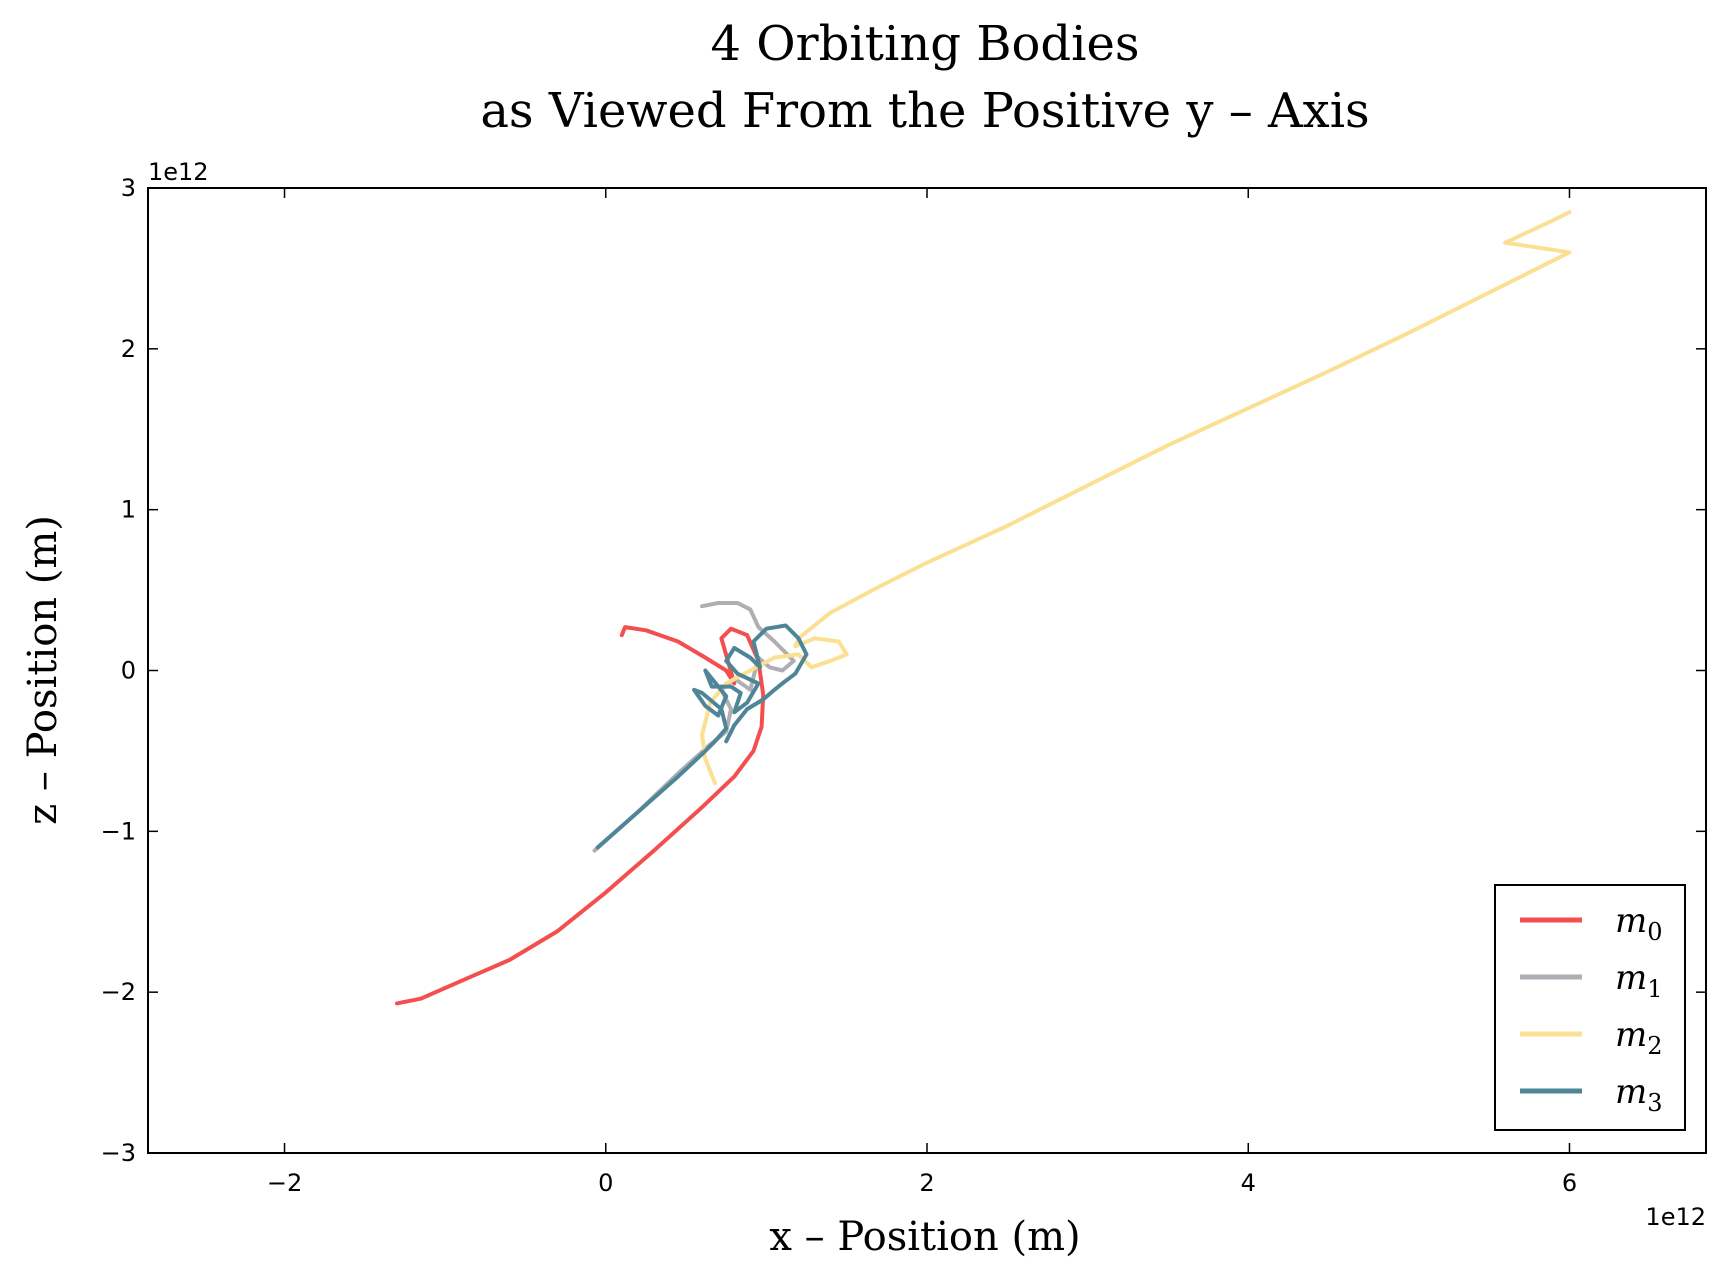  I want to click on x-tick-label: 2, so click(926, 1183).